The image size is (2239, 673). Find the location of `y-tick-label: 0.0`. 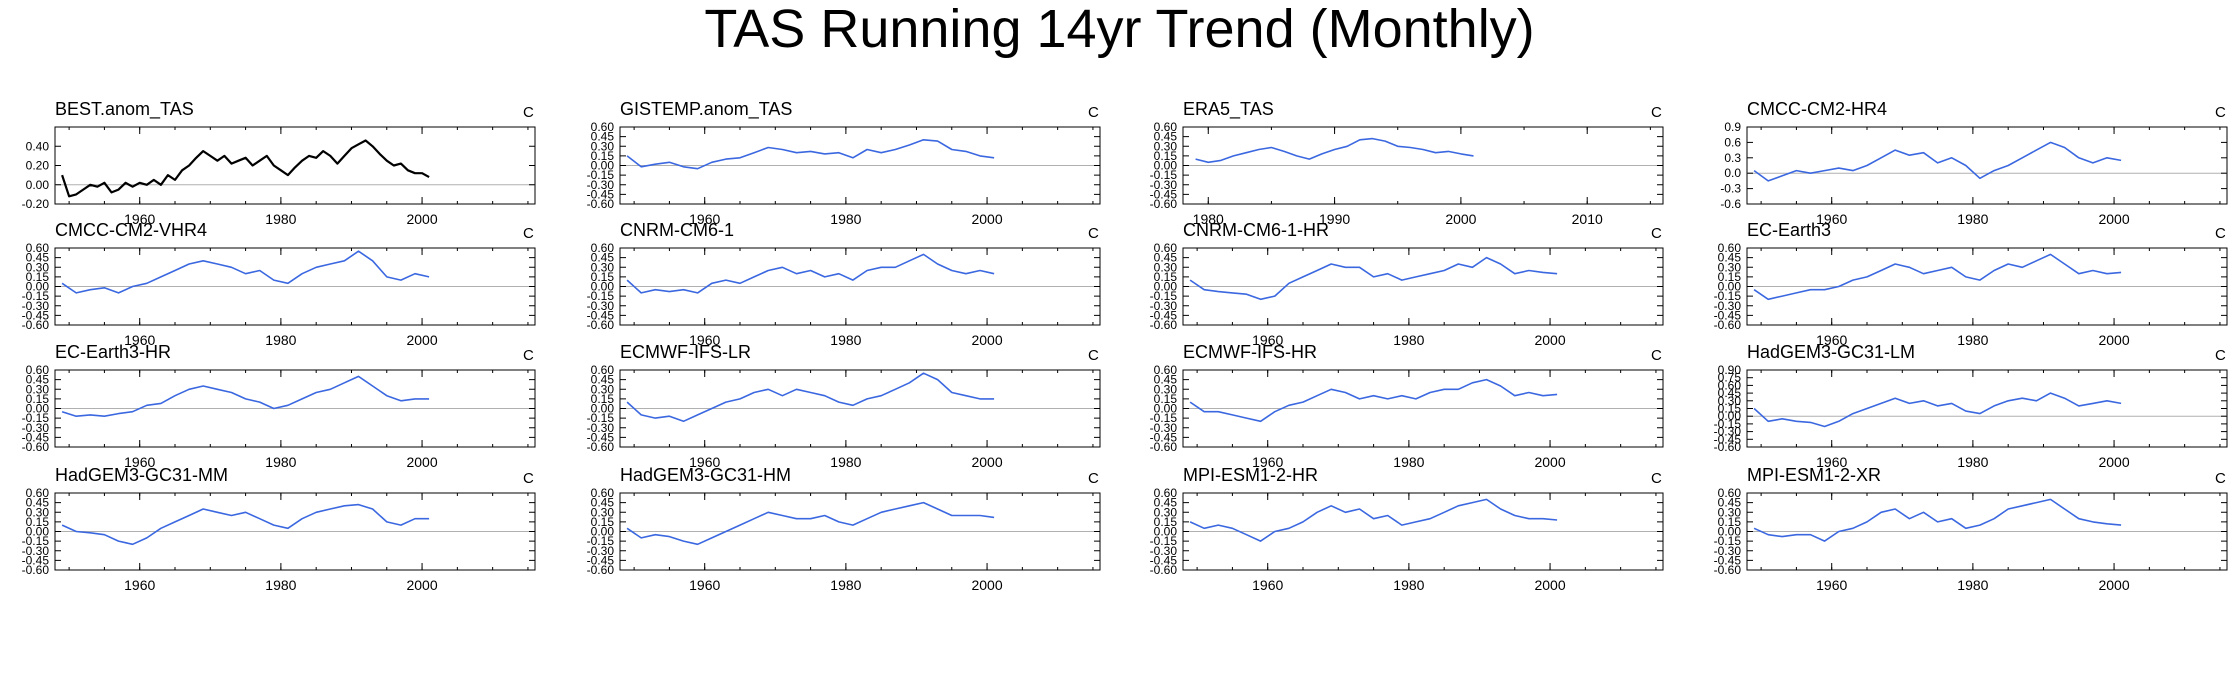

y-tick-label: 0.0 is located at coordinates (1732, 173).